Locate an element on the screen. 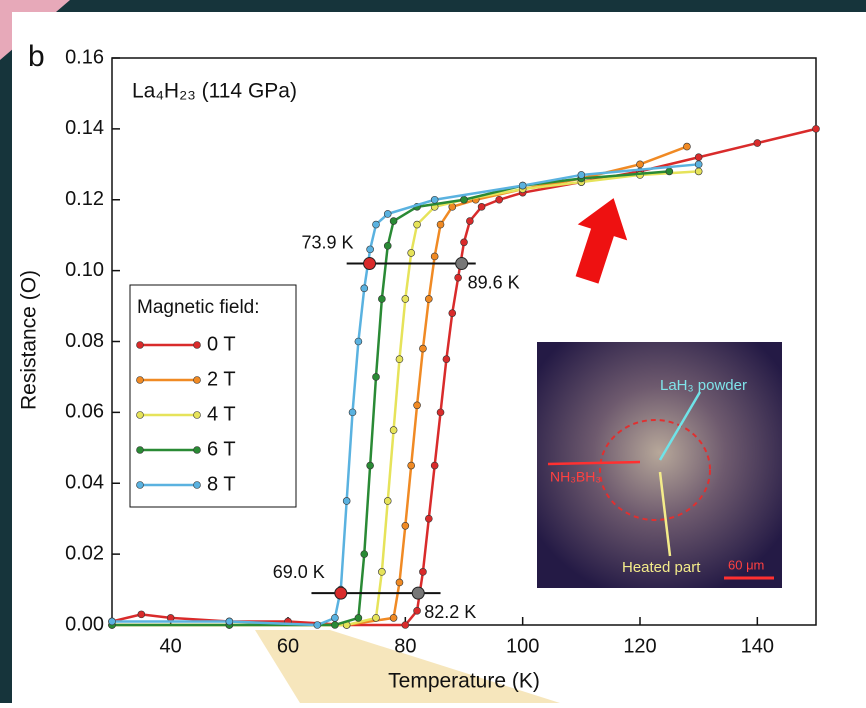 The image size is (866, 708). x-tick-label: 80 is located at coordinates (405, 646).